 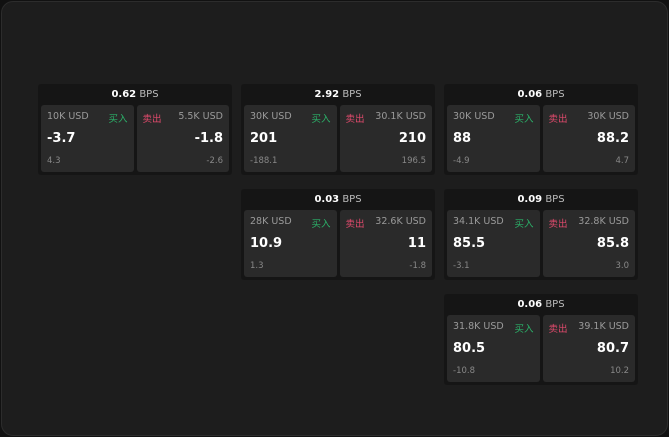 What do you see at coordinates (385, 243) in the screenshot?
I see `sell-button: 卖出 32.6K USD 11 -1.8` at bounding box center [385, 243].